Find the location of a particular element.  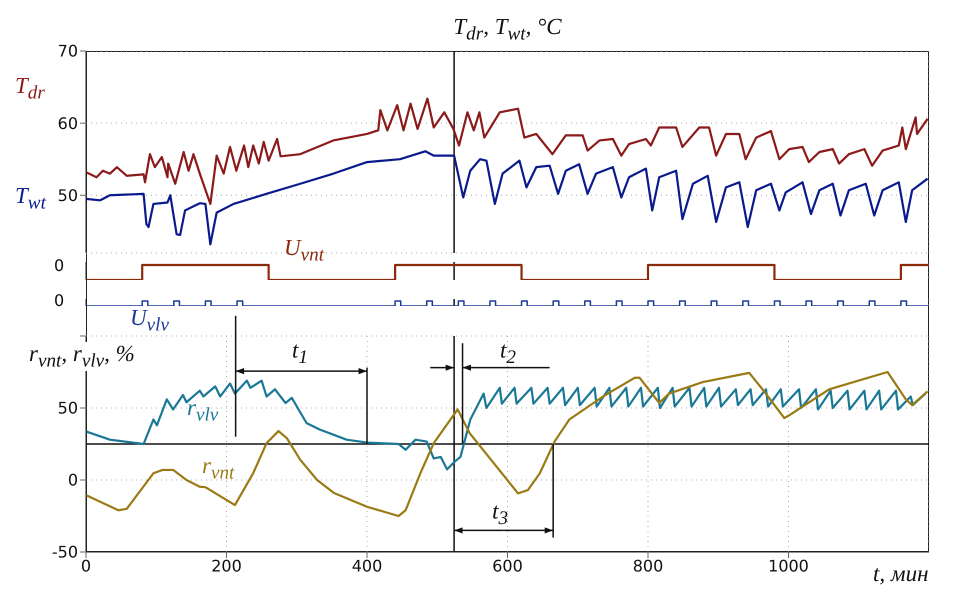

x-tick-label: 600 is located at coordinates (507, 566).